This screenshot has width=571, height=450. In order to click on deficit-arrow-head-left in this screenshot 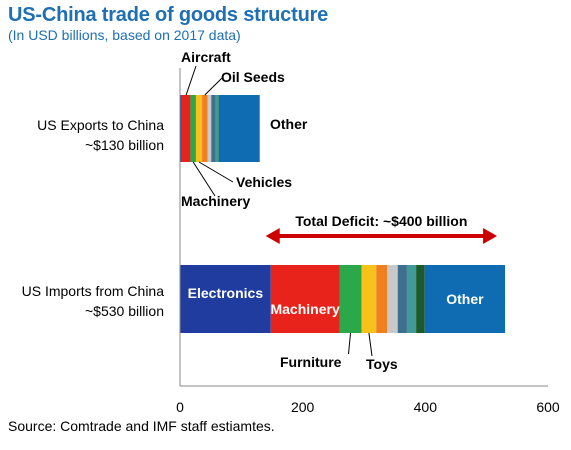, I will do `click(272, 236)`.